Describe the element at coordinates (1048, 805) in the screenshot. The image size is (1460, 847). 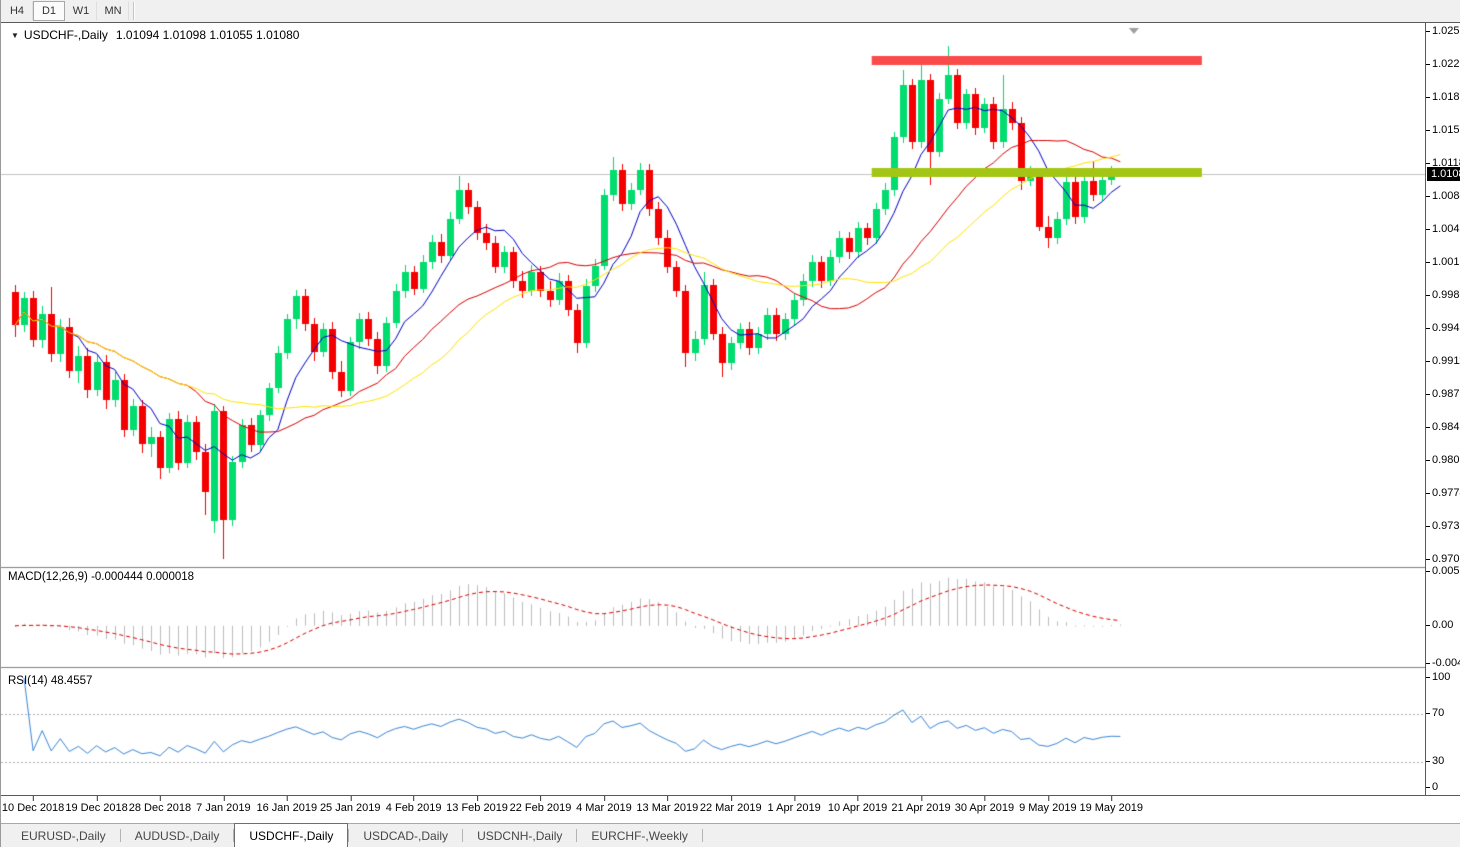
I see `date-axis-label: 9 May 2019` at that location.